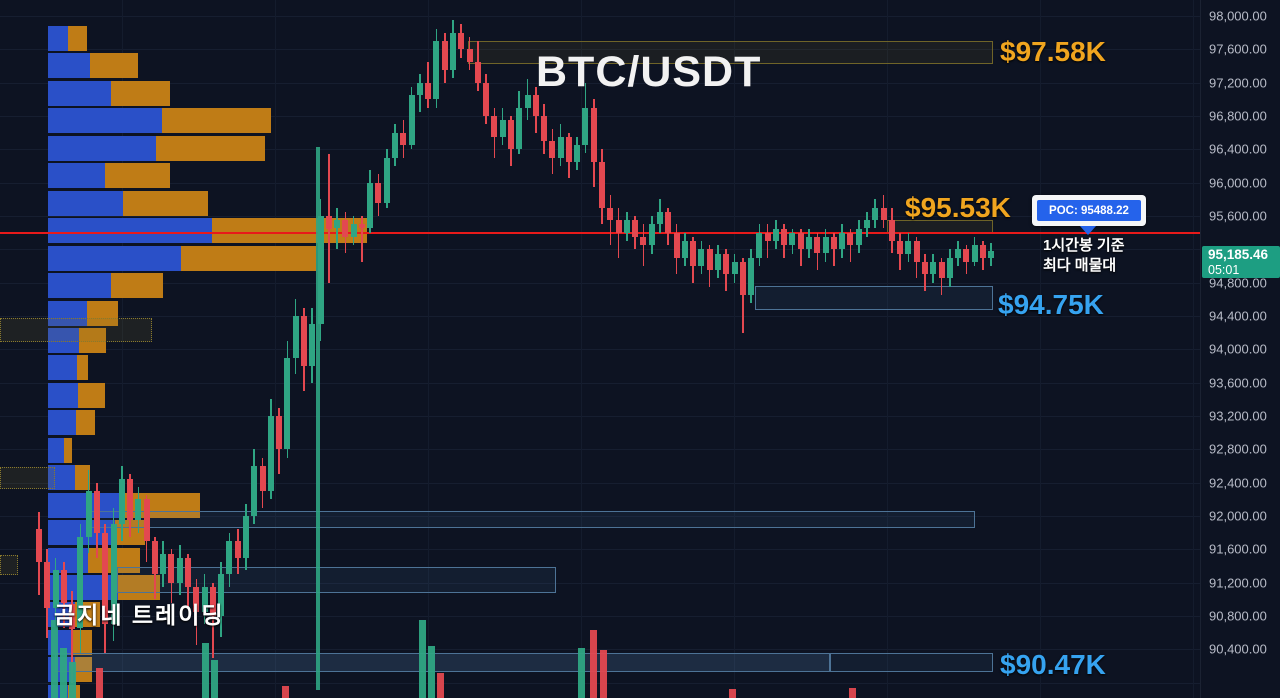 The width and height of the screenshot is (1280, 698). Describe the element at coordinates (958, 207) in the screenshot. I see `price-label-9553: $95.53K` at that location.